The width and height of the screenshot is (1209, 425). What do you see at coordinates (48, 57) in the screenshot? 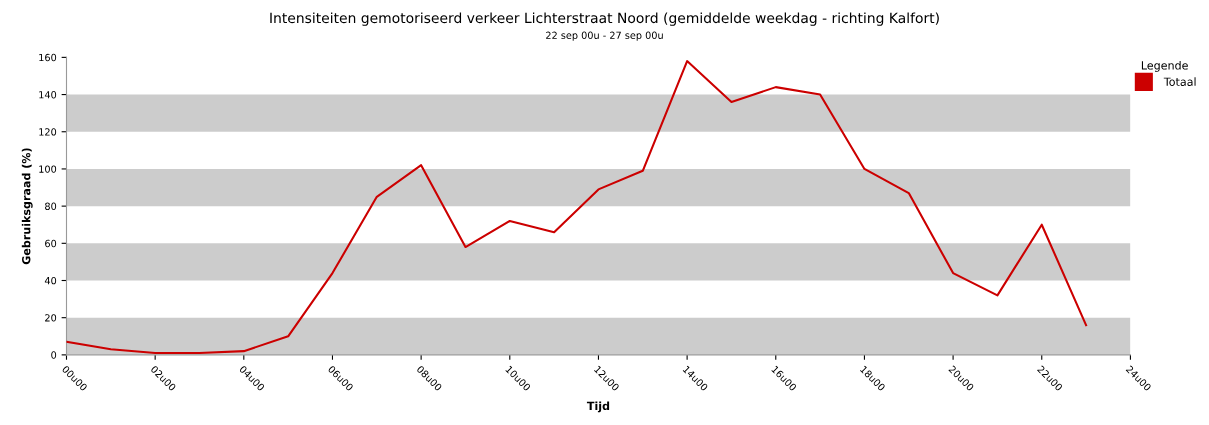
I see `y-tick-label: 160` at bounding box center [48, 57].